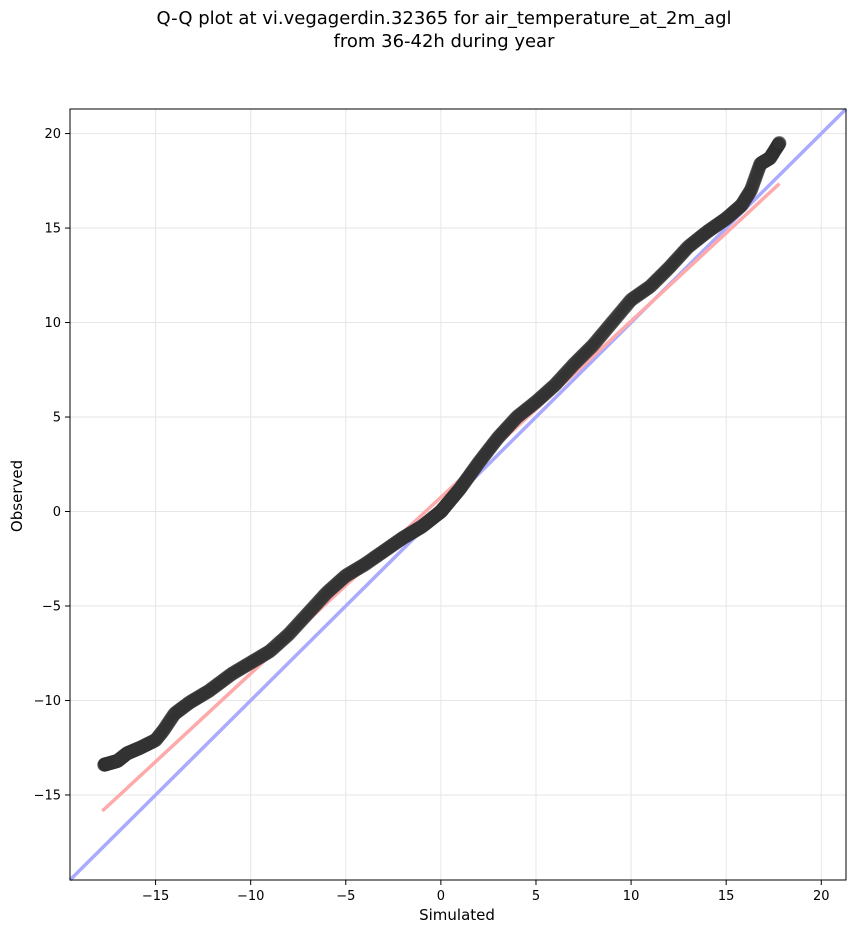 Image resolution: width=854 pixels, height=934 pixels. What do you see at coordinates (250, 896) in the screenshot?
I see `x-tick-label: −10` at bounding box center [250, 896].